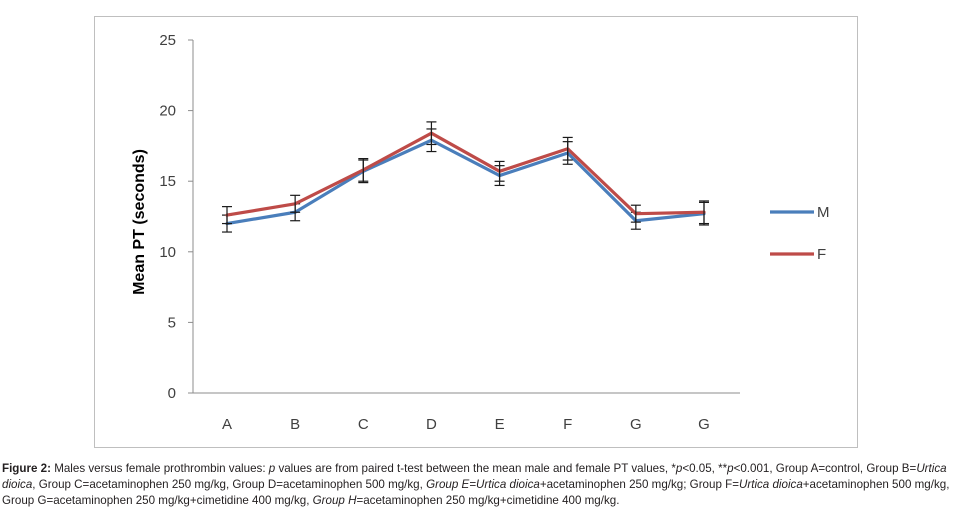 This screenshot has height=517, width=961. I want to click on caption-run: **, so click(723, 468).